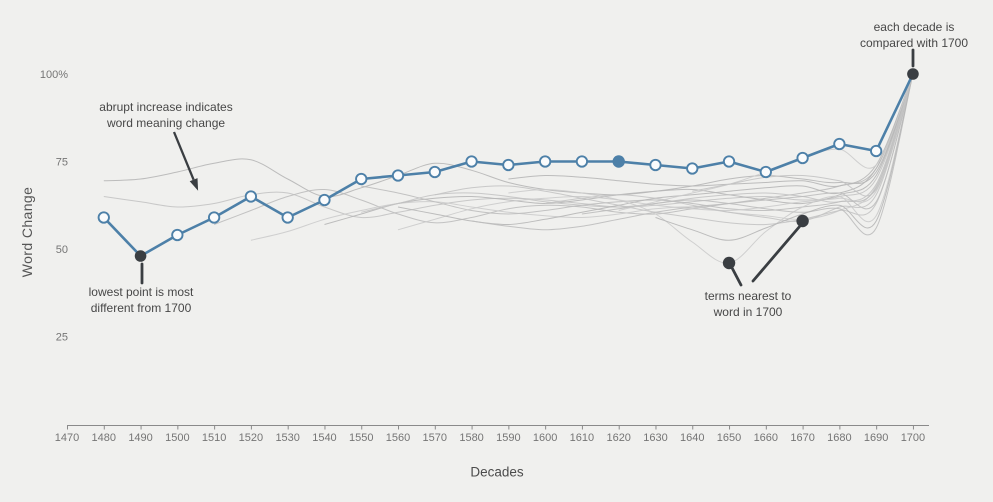 This screenshot has width=993, height=502. I want to click on annotation-text-line: word in 1700, so click(748, 312).